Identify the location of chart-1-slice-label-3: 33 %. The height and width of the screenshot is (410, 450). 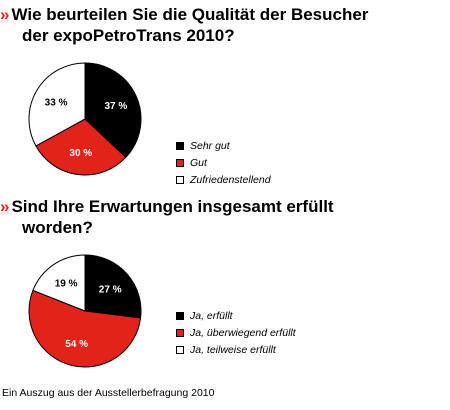
(56, 102).